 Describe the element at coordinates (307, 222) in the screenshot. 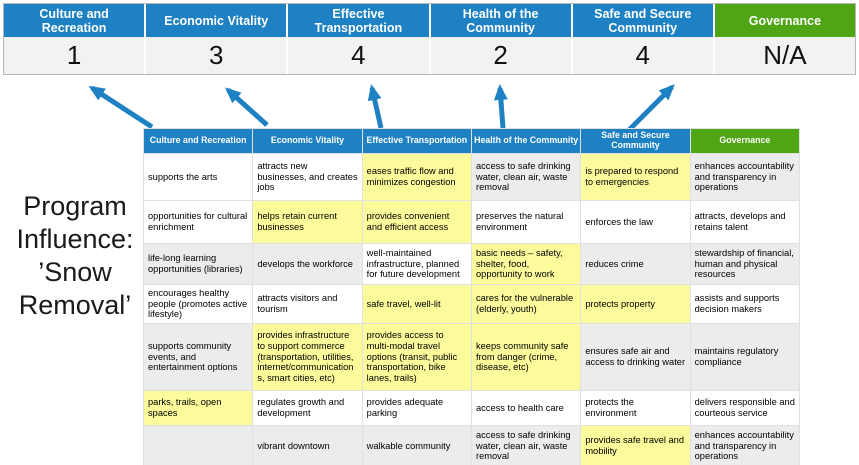

I see `matrix-cell: helps retain current businesses` at that location.